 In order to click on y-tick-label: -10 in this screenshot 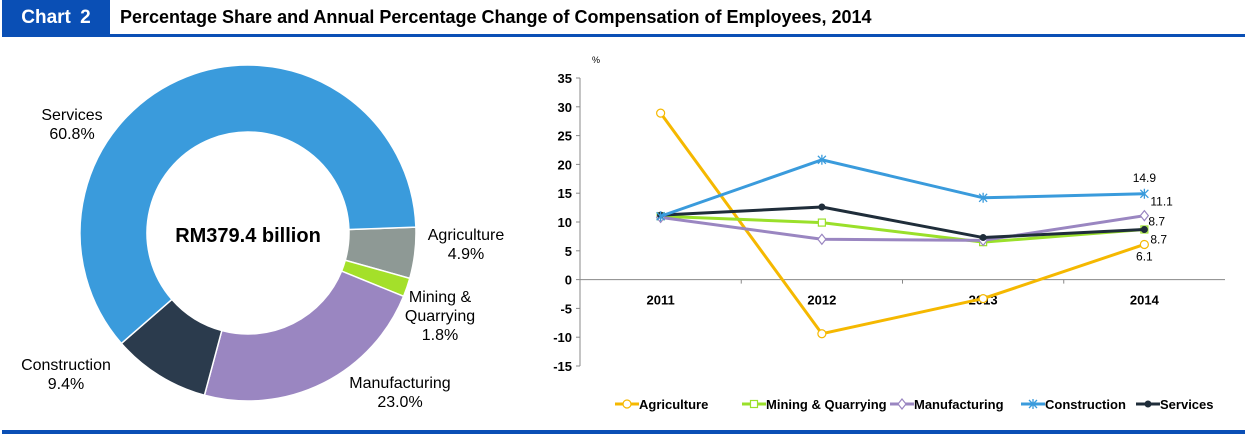, I will do `click(562, 337)`.